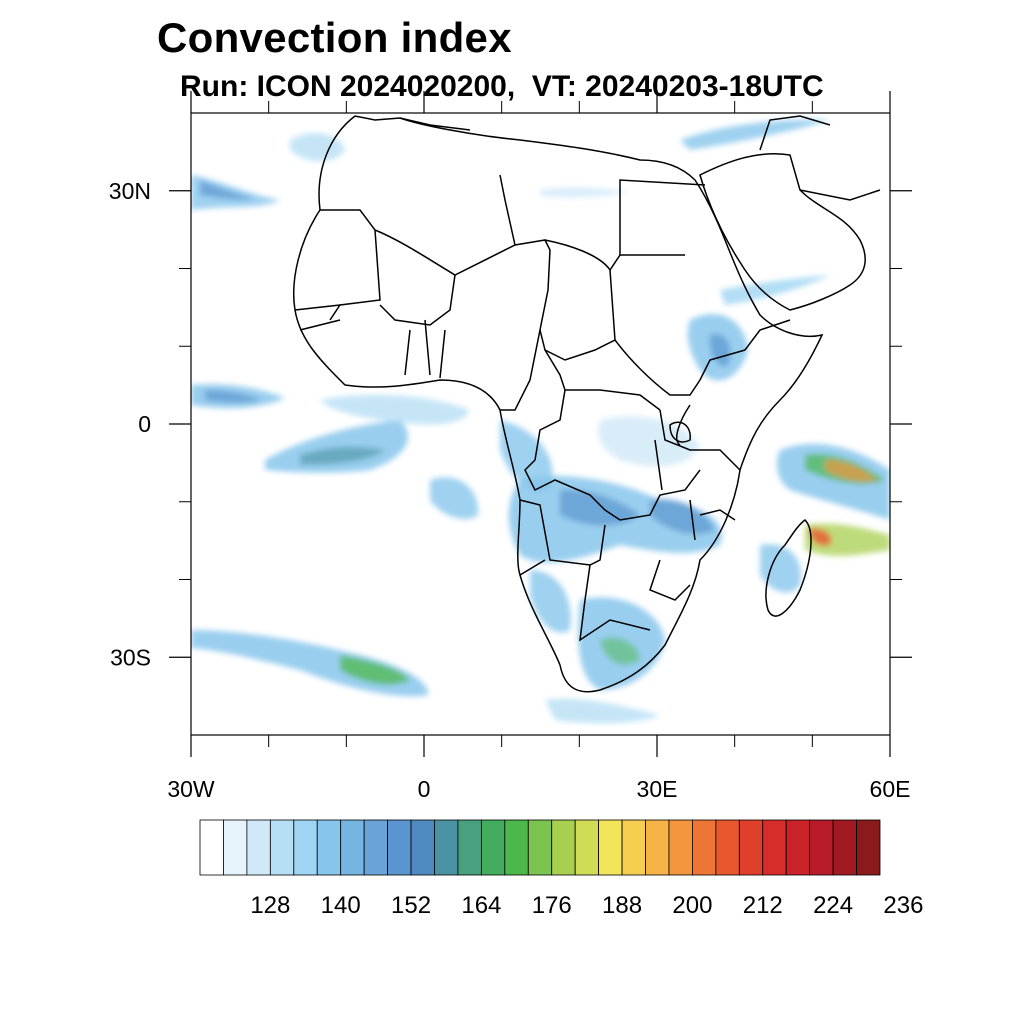 Image resolution: width=1024 pixels, height=1024 pixels. What do you see at coordinates (675, 481) in the screenshot?
I see `great-lakes` at bounding box center [675, 481].